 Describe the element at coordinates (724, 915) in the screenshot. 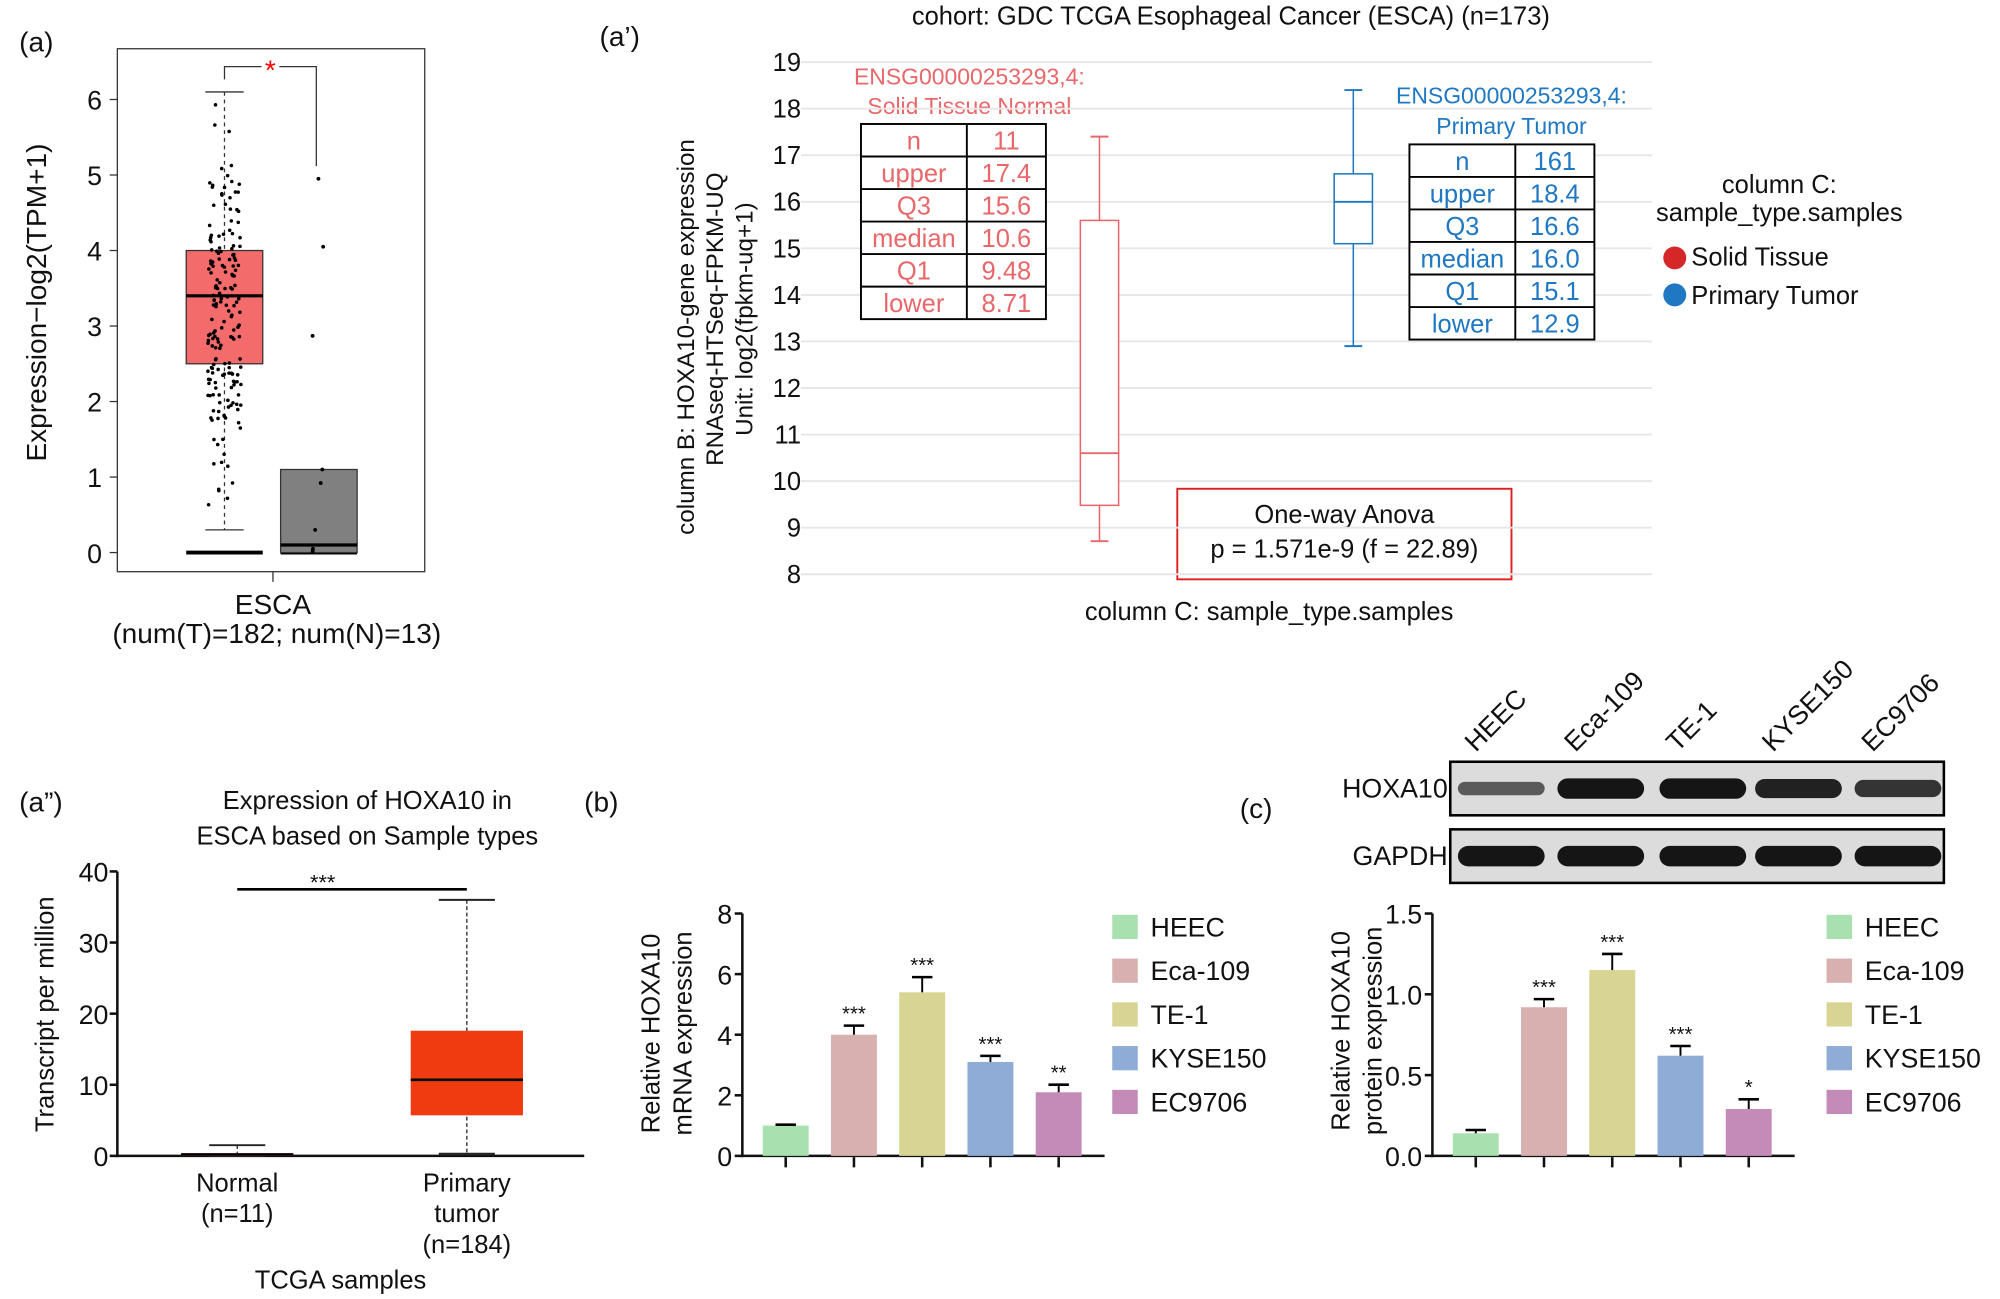

I see `y-tick-label: 8` at that location.